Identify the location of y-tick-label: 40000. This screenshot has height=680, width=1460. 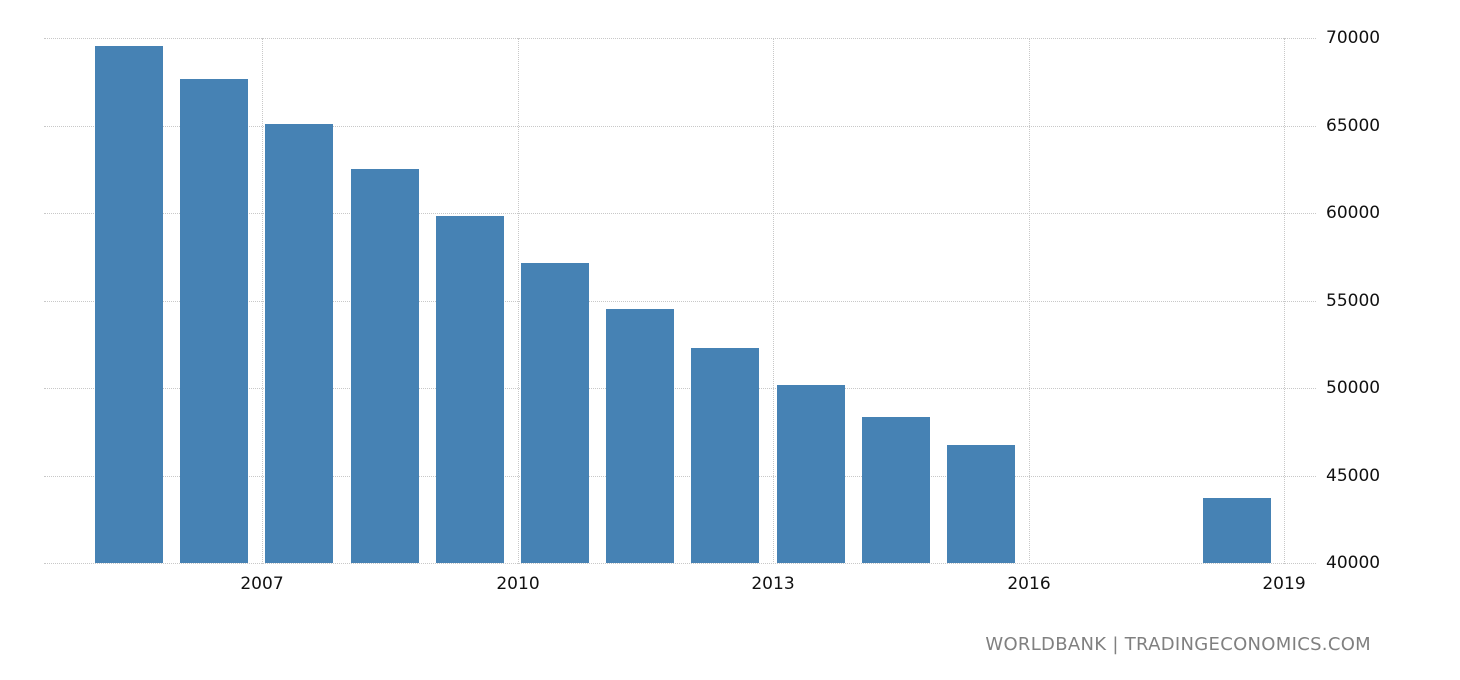
(1353, 563).